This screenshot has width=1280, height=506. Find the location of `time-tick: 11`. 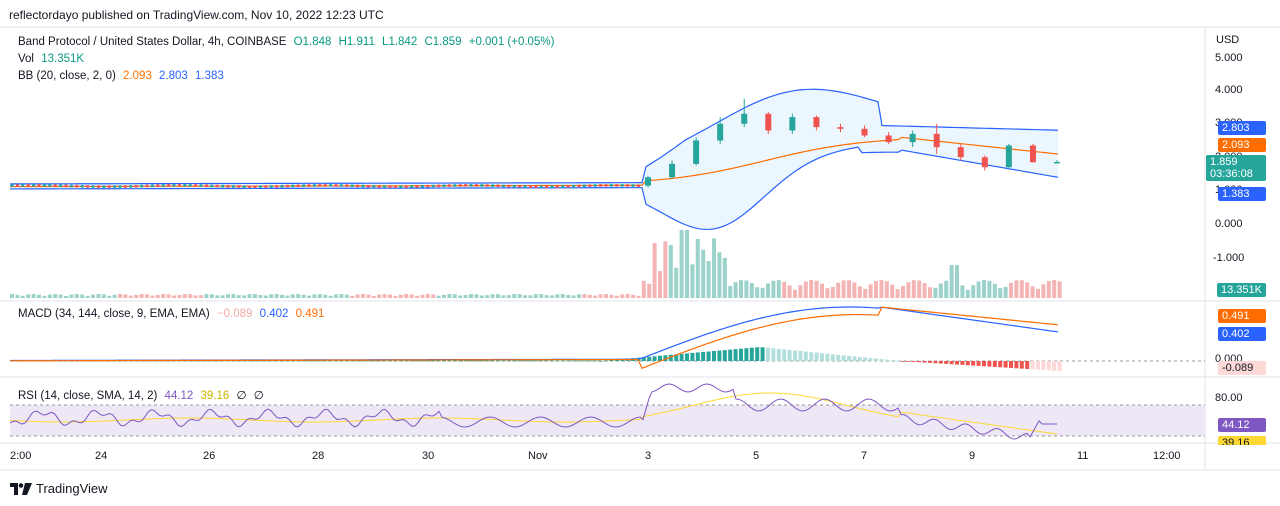

time-tick: 11 is located at coordinates (1083, 456).